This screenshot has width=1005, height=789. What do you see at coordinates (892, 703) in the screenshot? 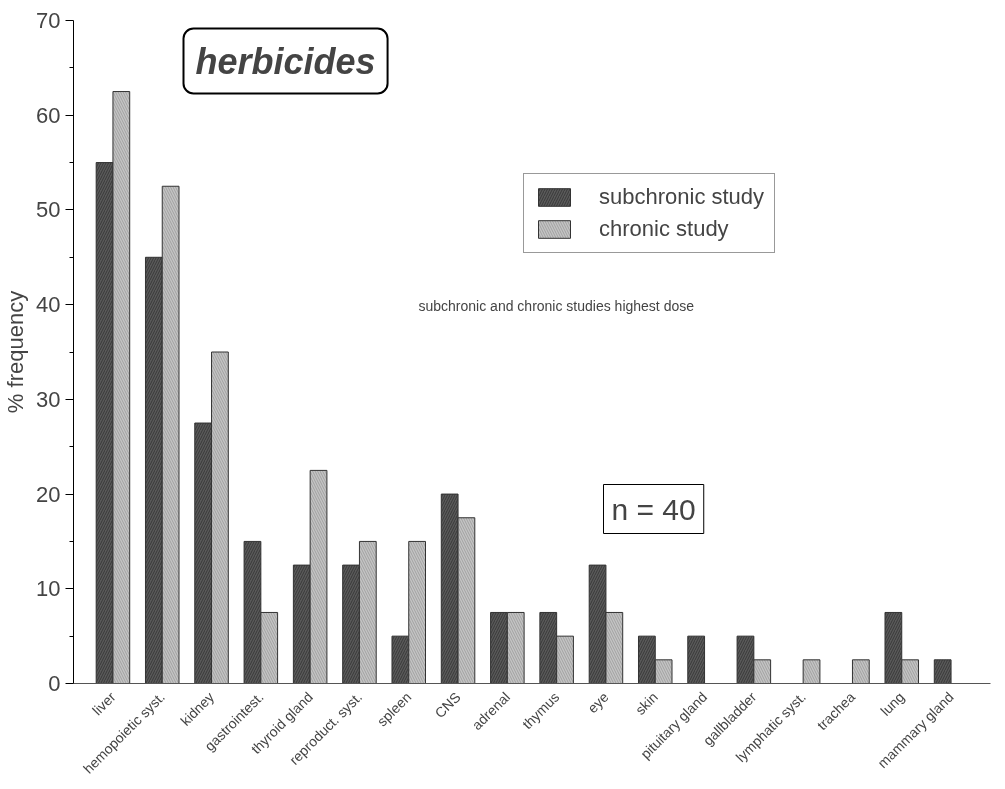
I see `x-tick-label: lung` at bounding box center [892, 703].